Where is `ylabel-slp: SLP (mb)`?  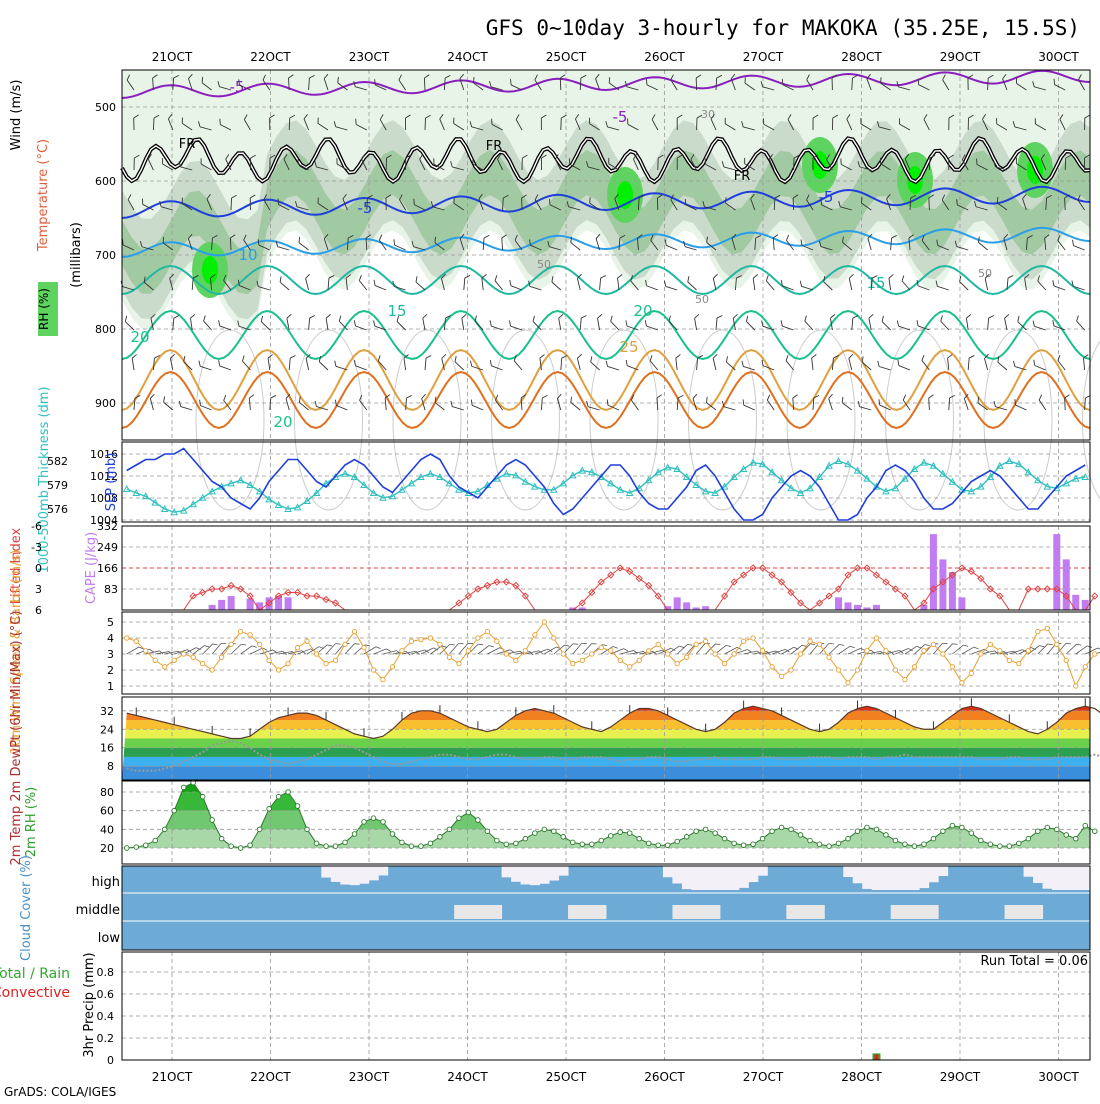
ylabel-slp: SLP (mb) is located at coordinates (111, 482).